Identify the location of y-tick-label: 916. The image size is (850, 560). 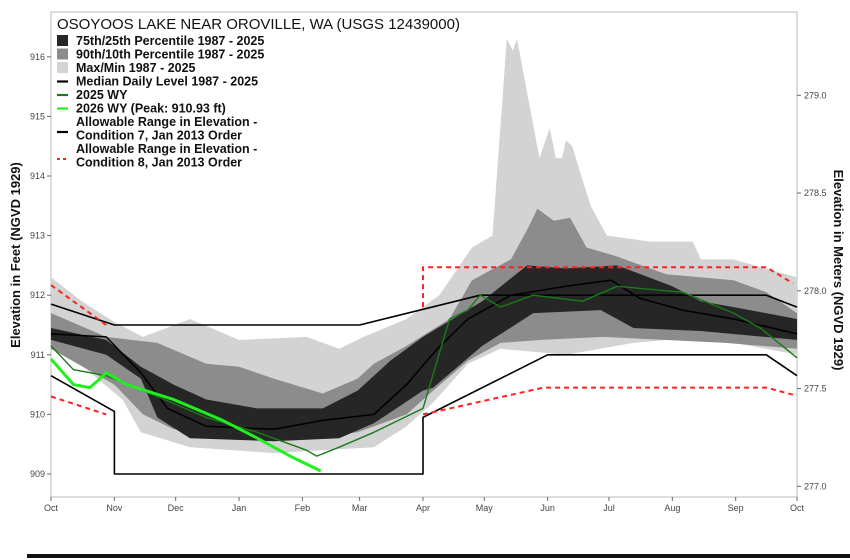
(37, 57).